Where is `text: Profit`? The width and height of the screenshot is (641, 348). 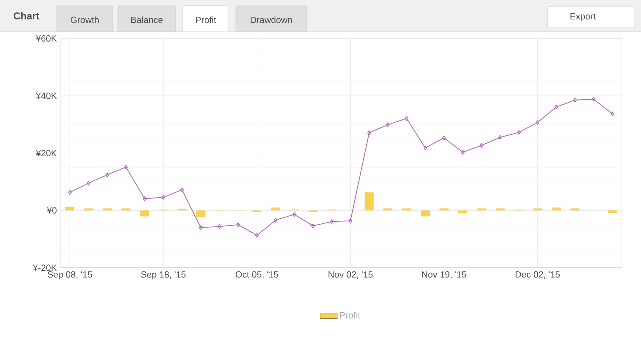
text: Profit is located at coordinates (206, 20).